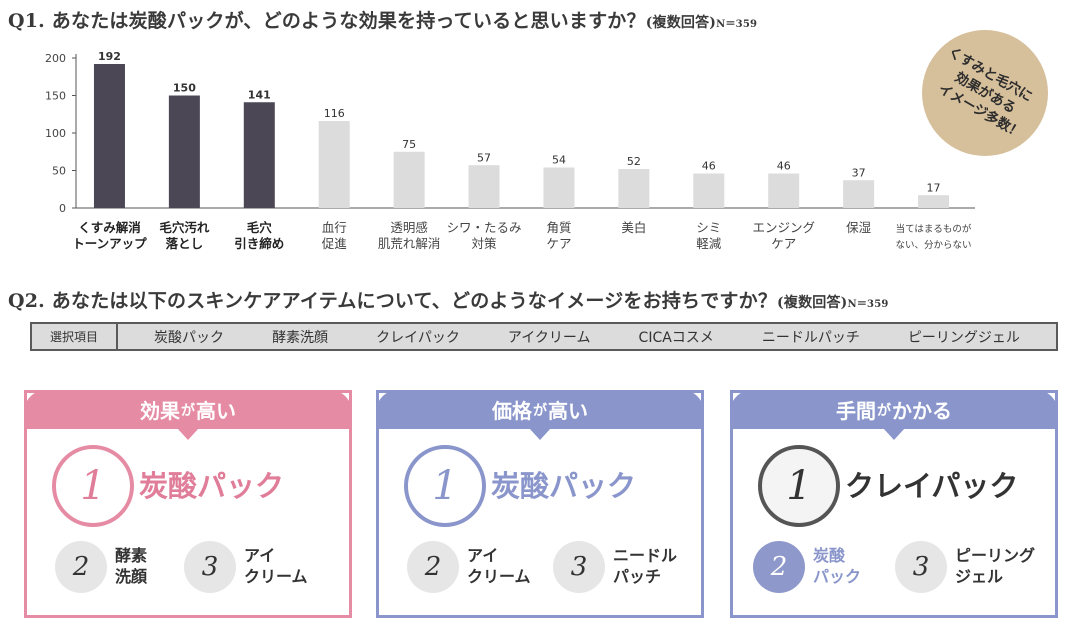 The image size is (1081, 631). What do you see at coordinates (75, 336) in the screenshot?
I see `items-table-header: 選択項目` at bounding box center [75, 336].